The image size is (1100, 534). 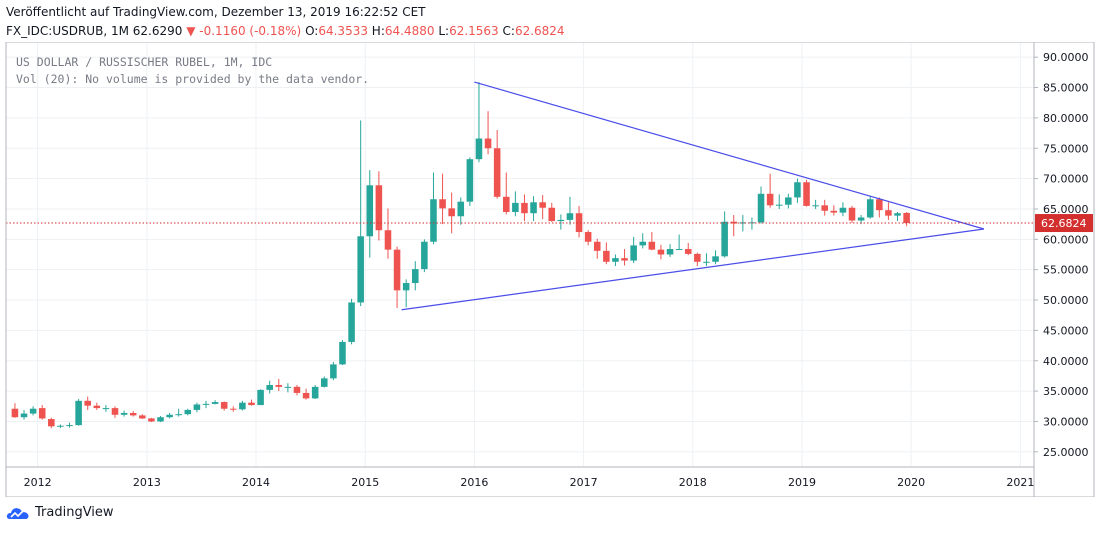 I want to click on x-tick-label: 2015, so click(x=365, y=482).